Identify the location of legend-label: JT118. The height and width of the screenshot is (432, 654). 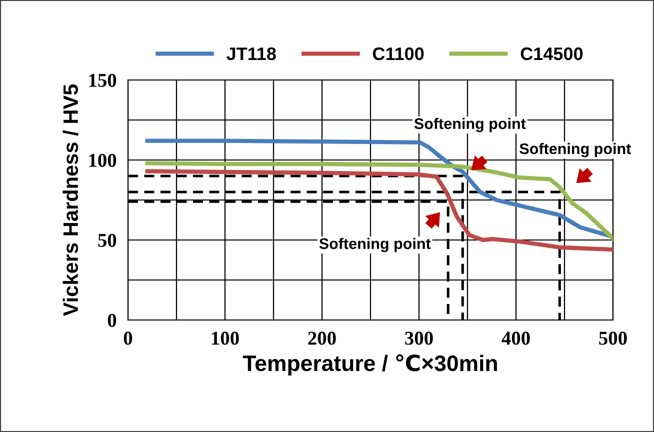
(251, 53).